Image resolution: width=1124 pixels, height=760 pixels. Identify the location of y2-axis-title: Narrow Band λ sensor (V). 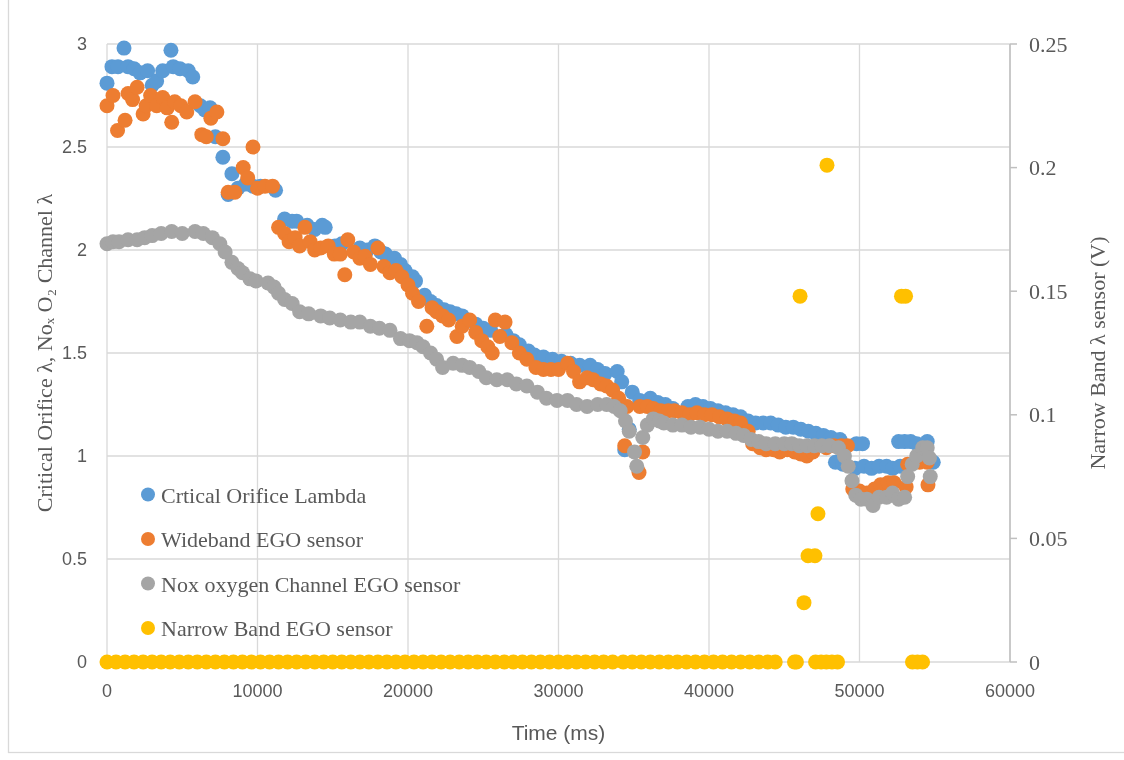
(1097, 353).